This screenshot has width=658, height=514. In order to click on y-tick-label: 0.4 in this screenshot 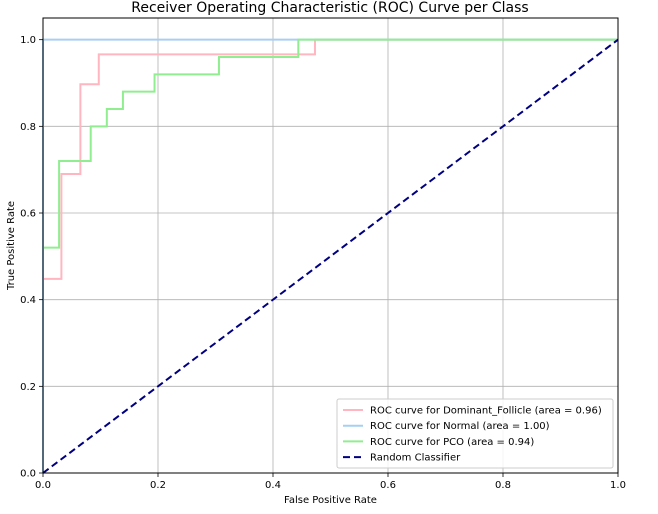, I will do `click(28, 300)`.